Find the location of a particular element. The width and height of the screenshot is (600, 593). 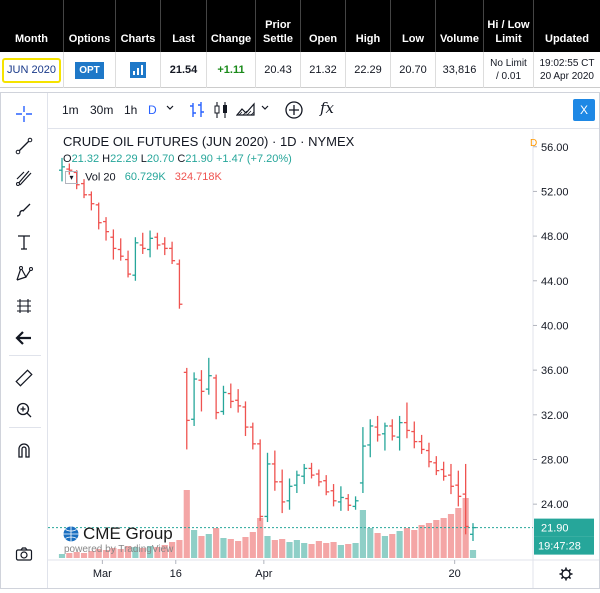

price-tick-label: 48.00 is located at coordinates (555, 237).